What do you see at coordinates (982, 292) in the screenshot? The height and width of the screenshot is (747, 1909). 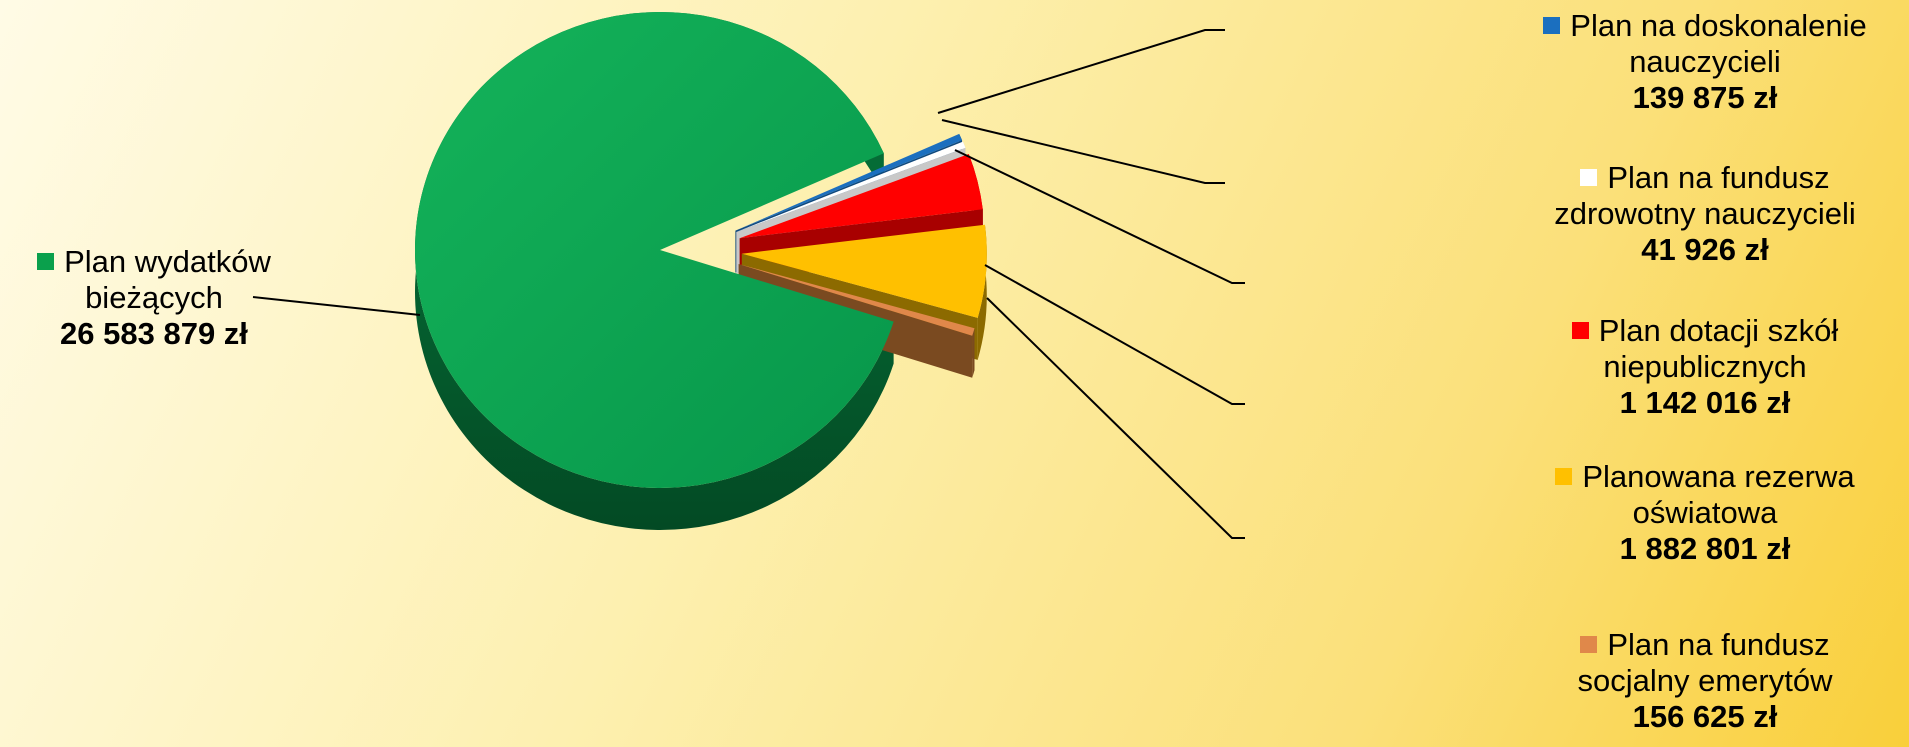 I see `pie-slice-planowana-rezerwa-oświatowa-side` at bounding box center [982, 292].